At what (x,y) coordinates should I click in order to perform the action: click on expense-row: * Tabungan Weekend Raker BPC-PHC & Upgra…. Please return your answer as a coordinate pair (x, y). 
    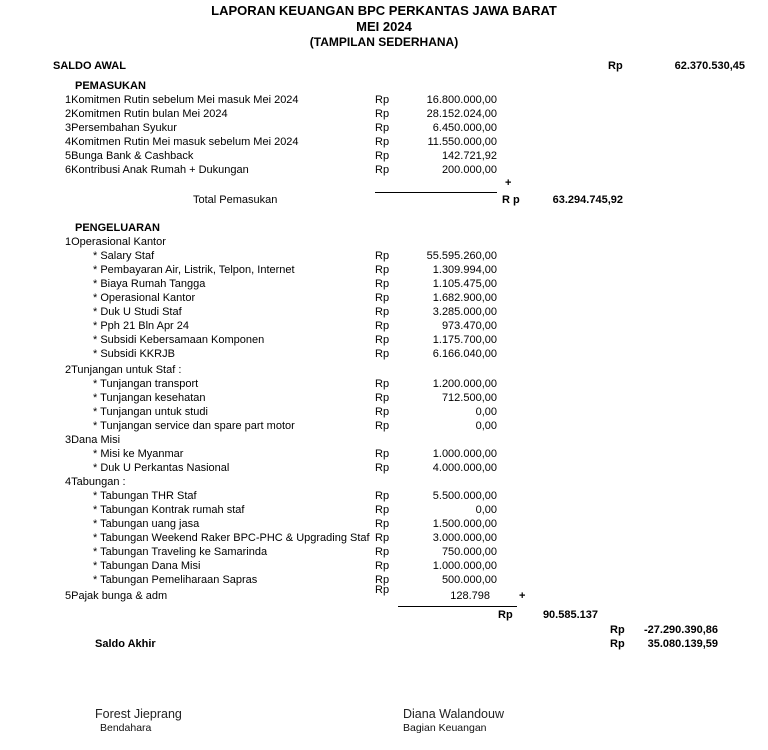
    Looking at the image, I should click on (384, 538).